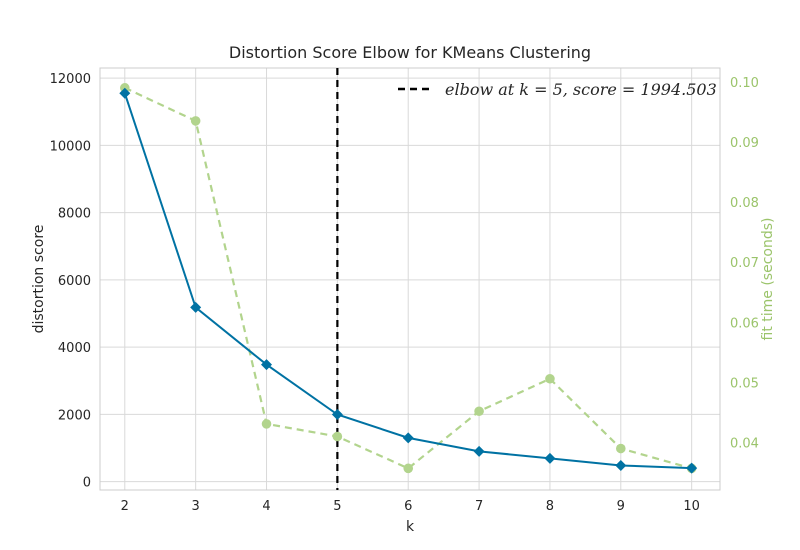  I want to click on x-tick-label: 9, so click(621, 506).